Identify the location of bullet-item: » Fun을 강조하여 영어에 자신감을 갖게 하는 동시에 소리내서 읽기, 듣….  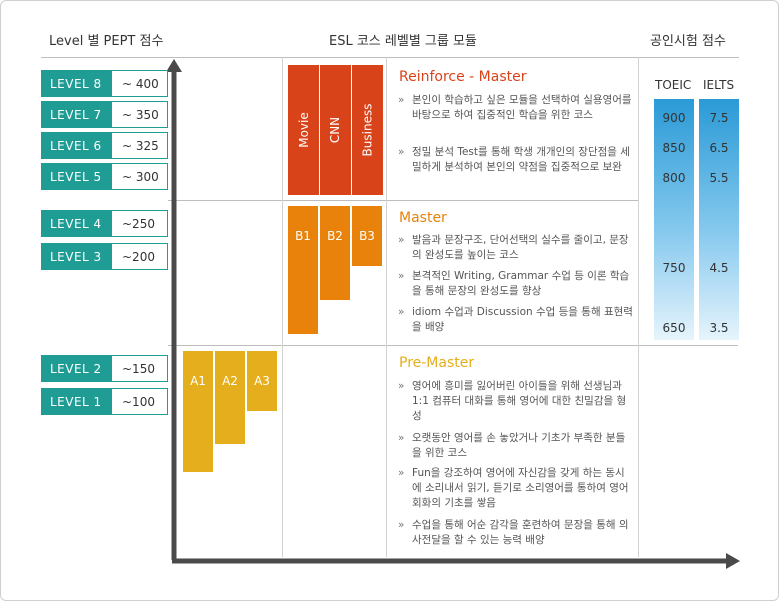
(513, 488).